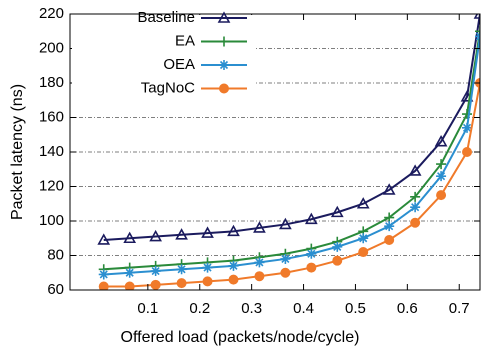 The height and width of the screenshot is (353, 482). I want to click on x-tick-label: 0.6, so click(407, 308).